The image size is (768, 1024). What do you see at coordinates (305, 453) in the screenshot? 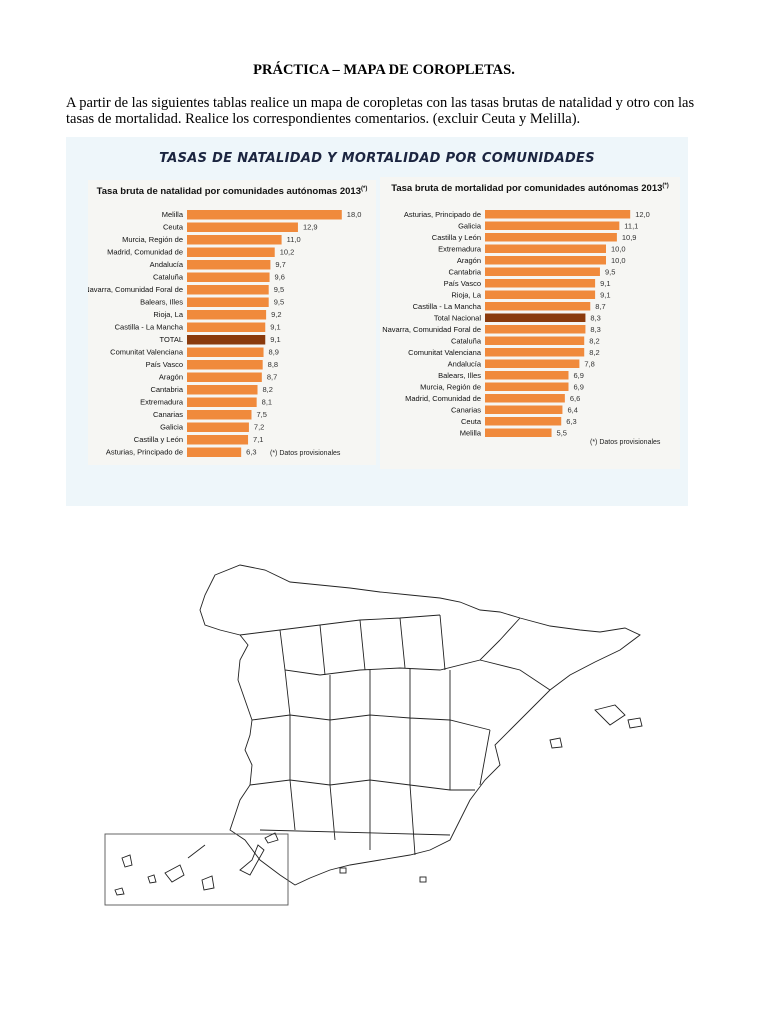
I see `natalidad-note: (*) Datos provisionales` at bounding box center [305, 453].